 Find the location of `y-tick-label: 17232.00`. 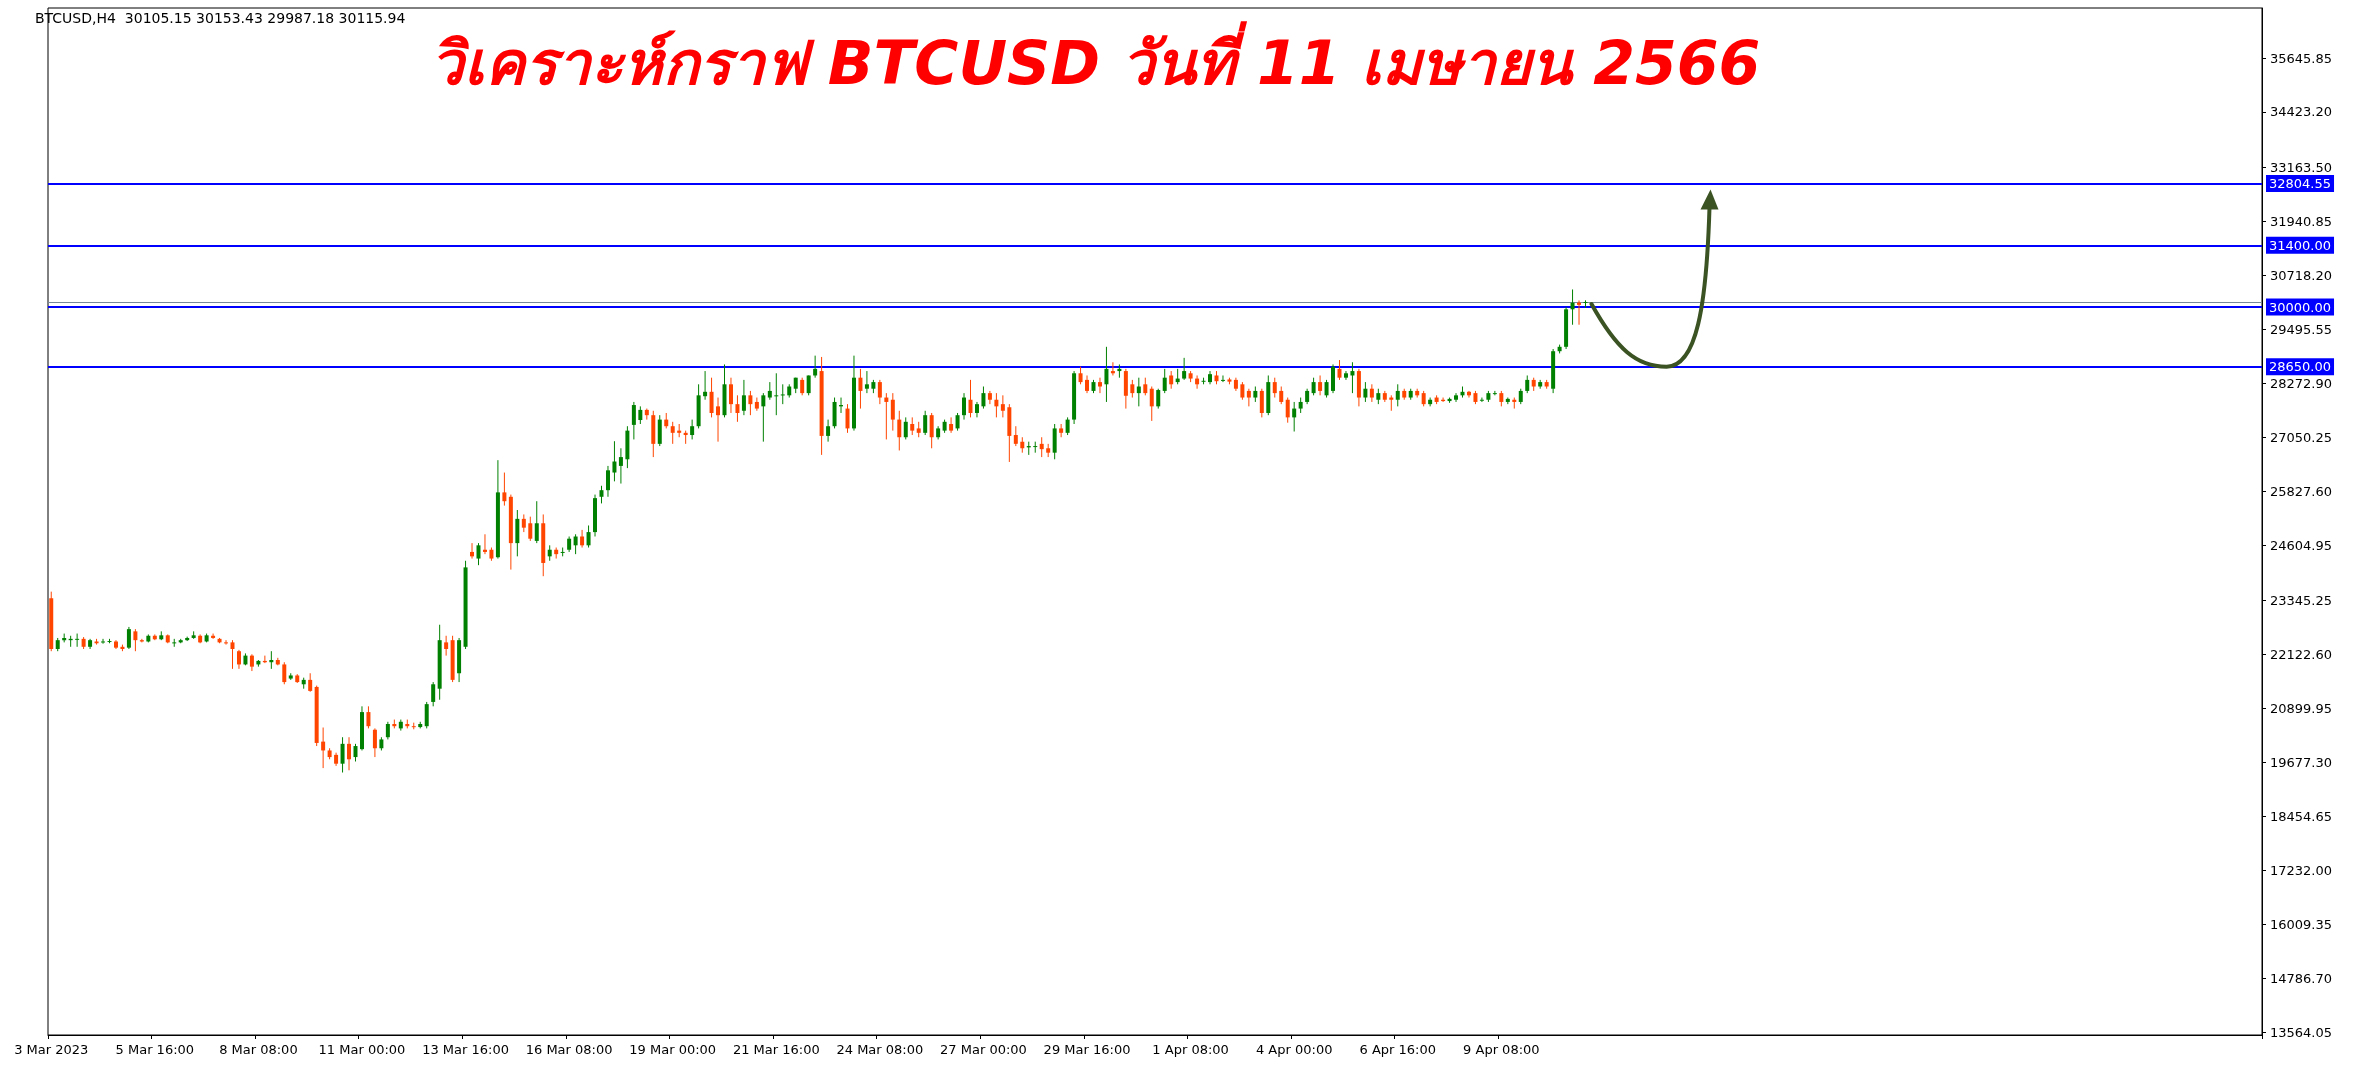

y-tick-label: 17232.00 is located at coordinates (2301, 870).